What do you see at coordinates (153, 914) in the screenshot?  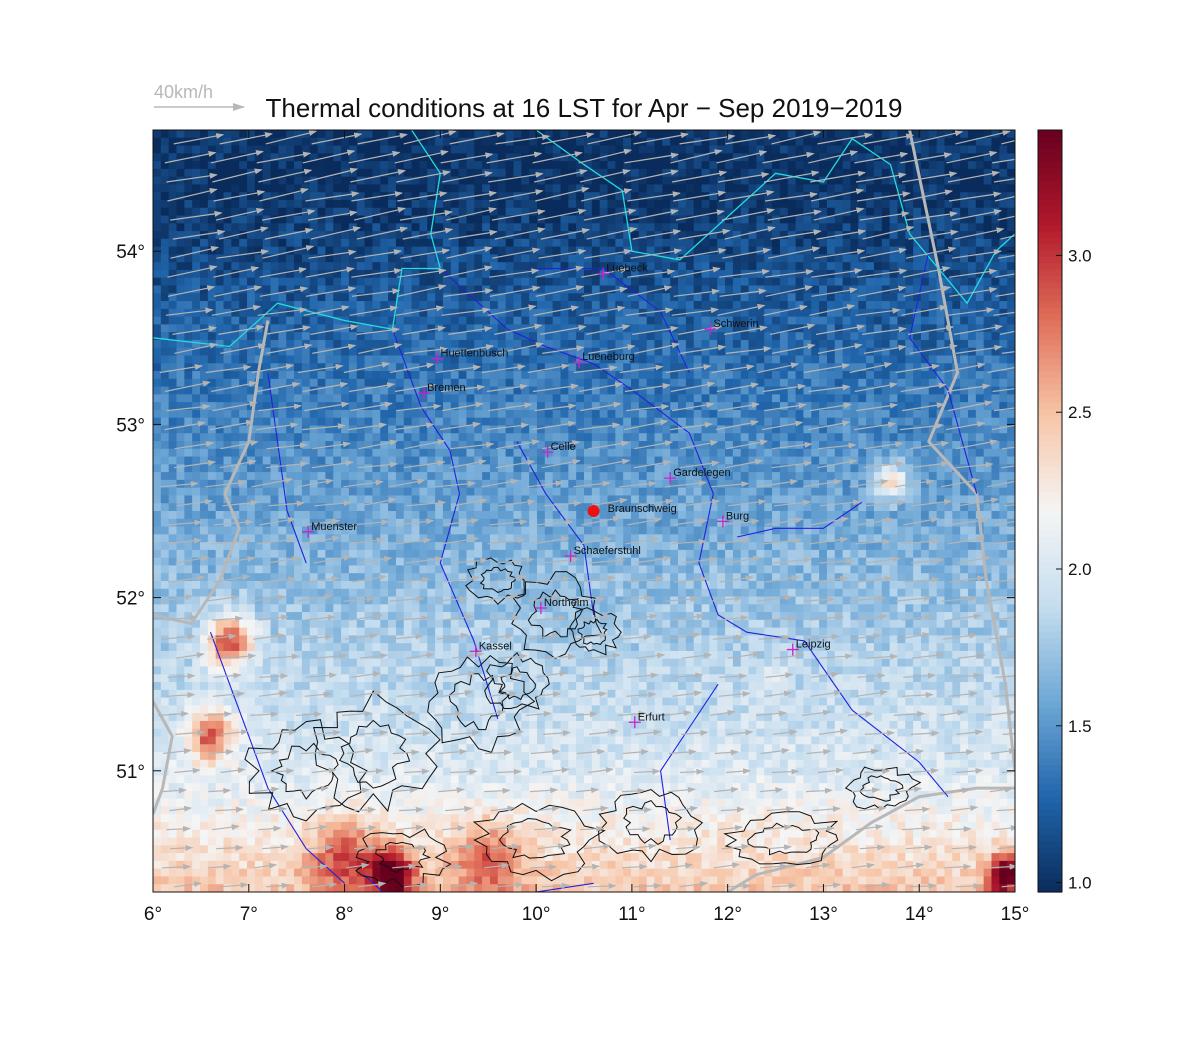 I see `lon-tick-label: 6°` at bounding box center [153, 914].